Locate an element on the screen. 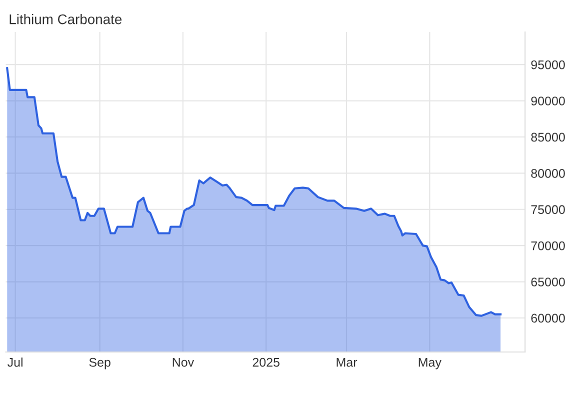 This screenshot has width=577, height=400. y-tick-label: 60000 is located at coordinates (548, 318).